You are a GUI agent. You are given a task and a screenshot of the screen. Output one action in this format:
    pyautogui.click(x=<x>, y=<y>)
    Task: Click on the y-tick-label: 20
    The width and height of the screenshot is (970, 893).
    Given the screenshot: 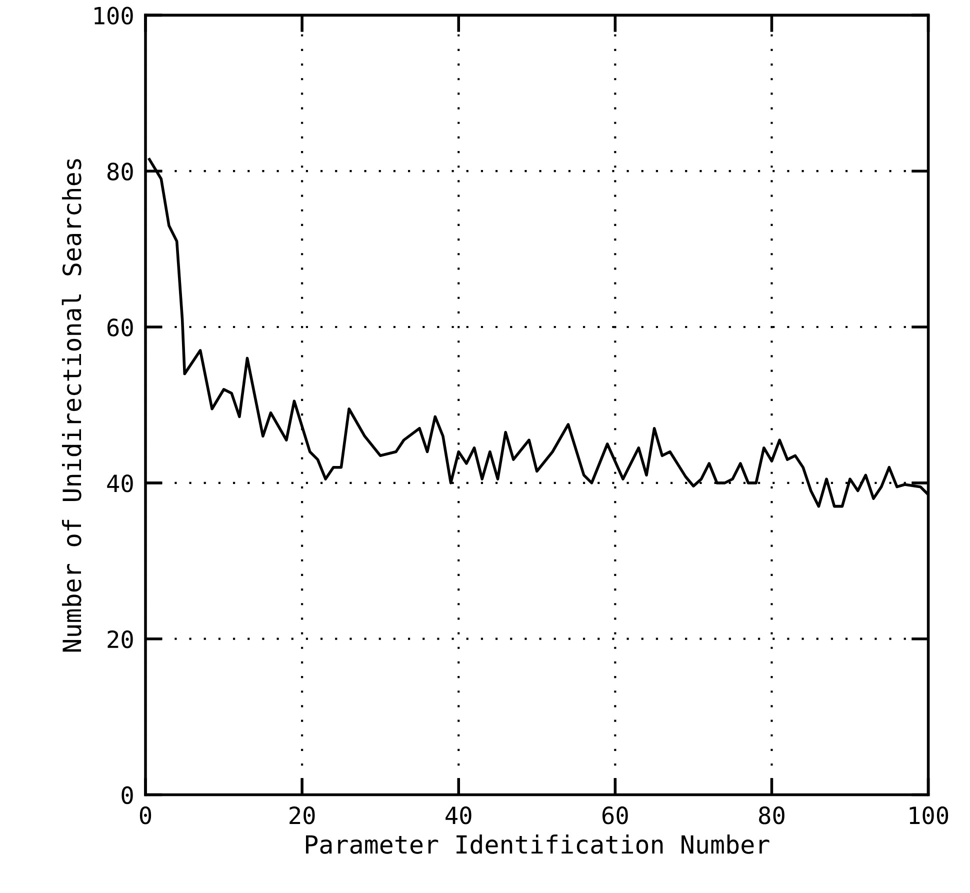 What is the action you would take?
    pyautogui.click(x=120, y=639)
    